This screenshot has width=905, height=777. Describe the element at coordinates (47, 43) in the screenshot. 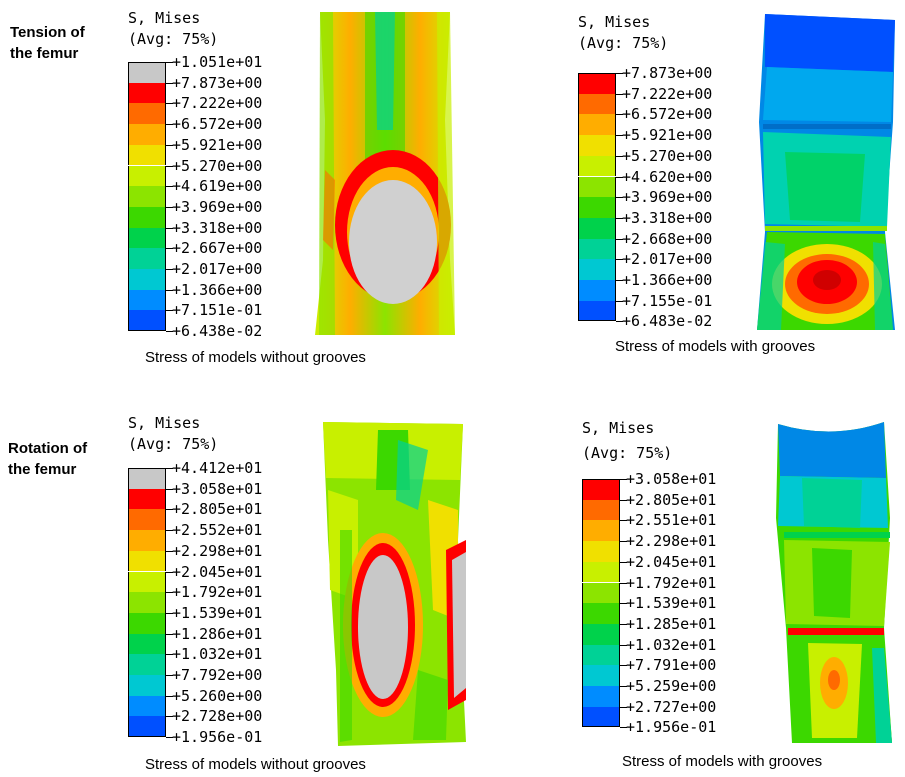

I see `row-label-tension: Tension of the femur` at that location.